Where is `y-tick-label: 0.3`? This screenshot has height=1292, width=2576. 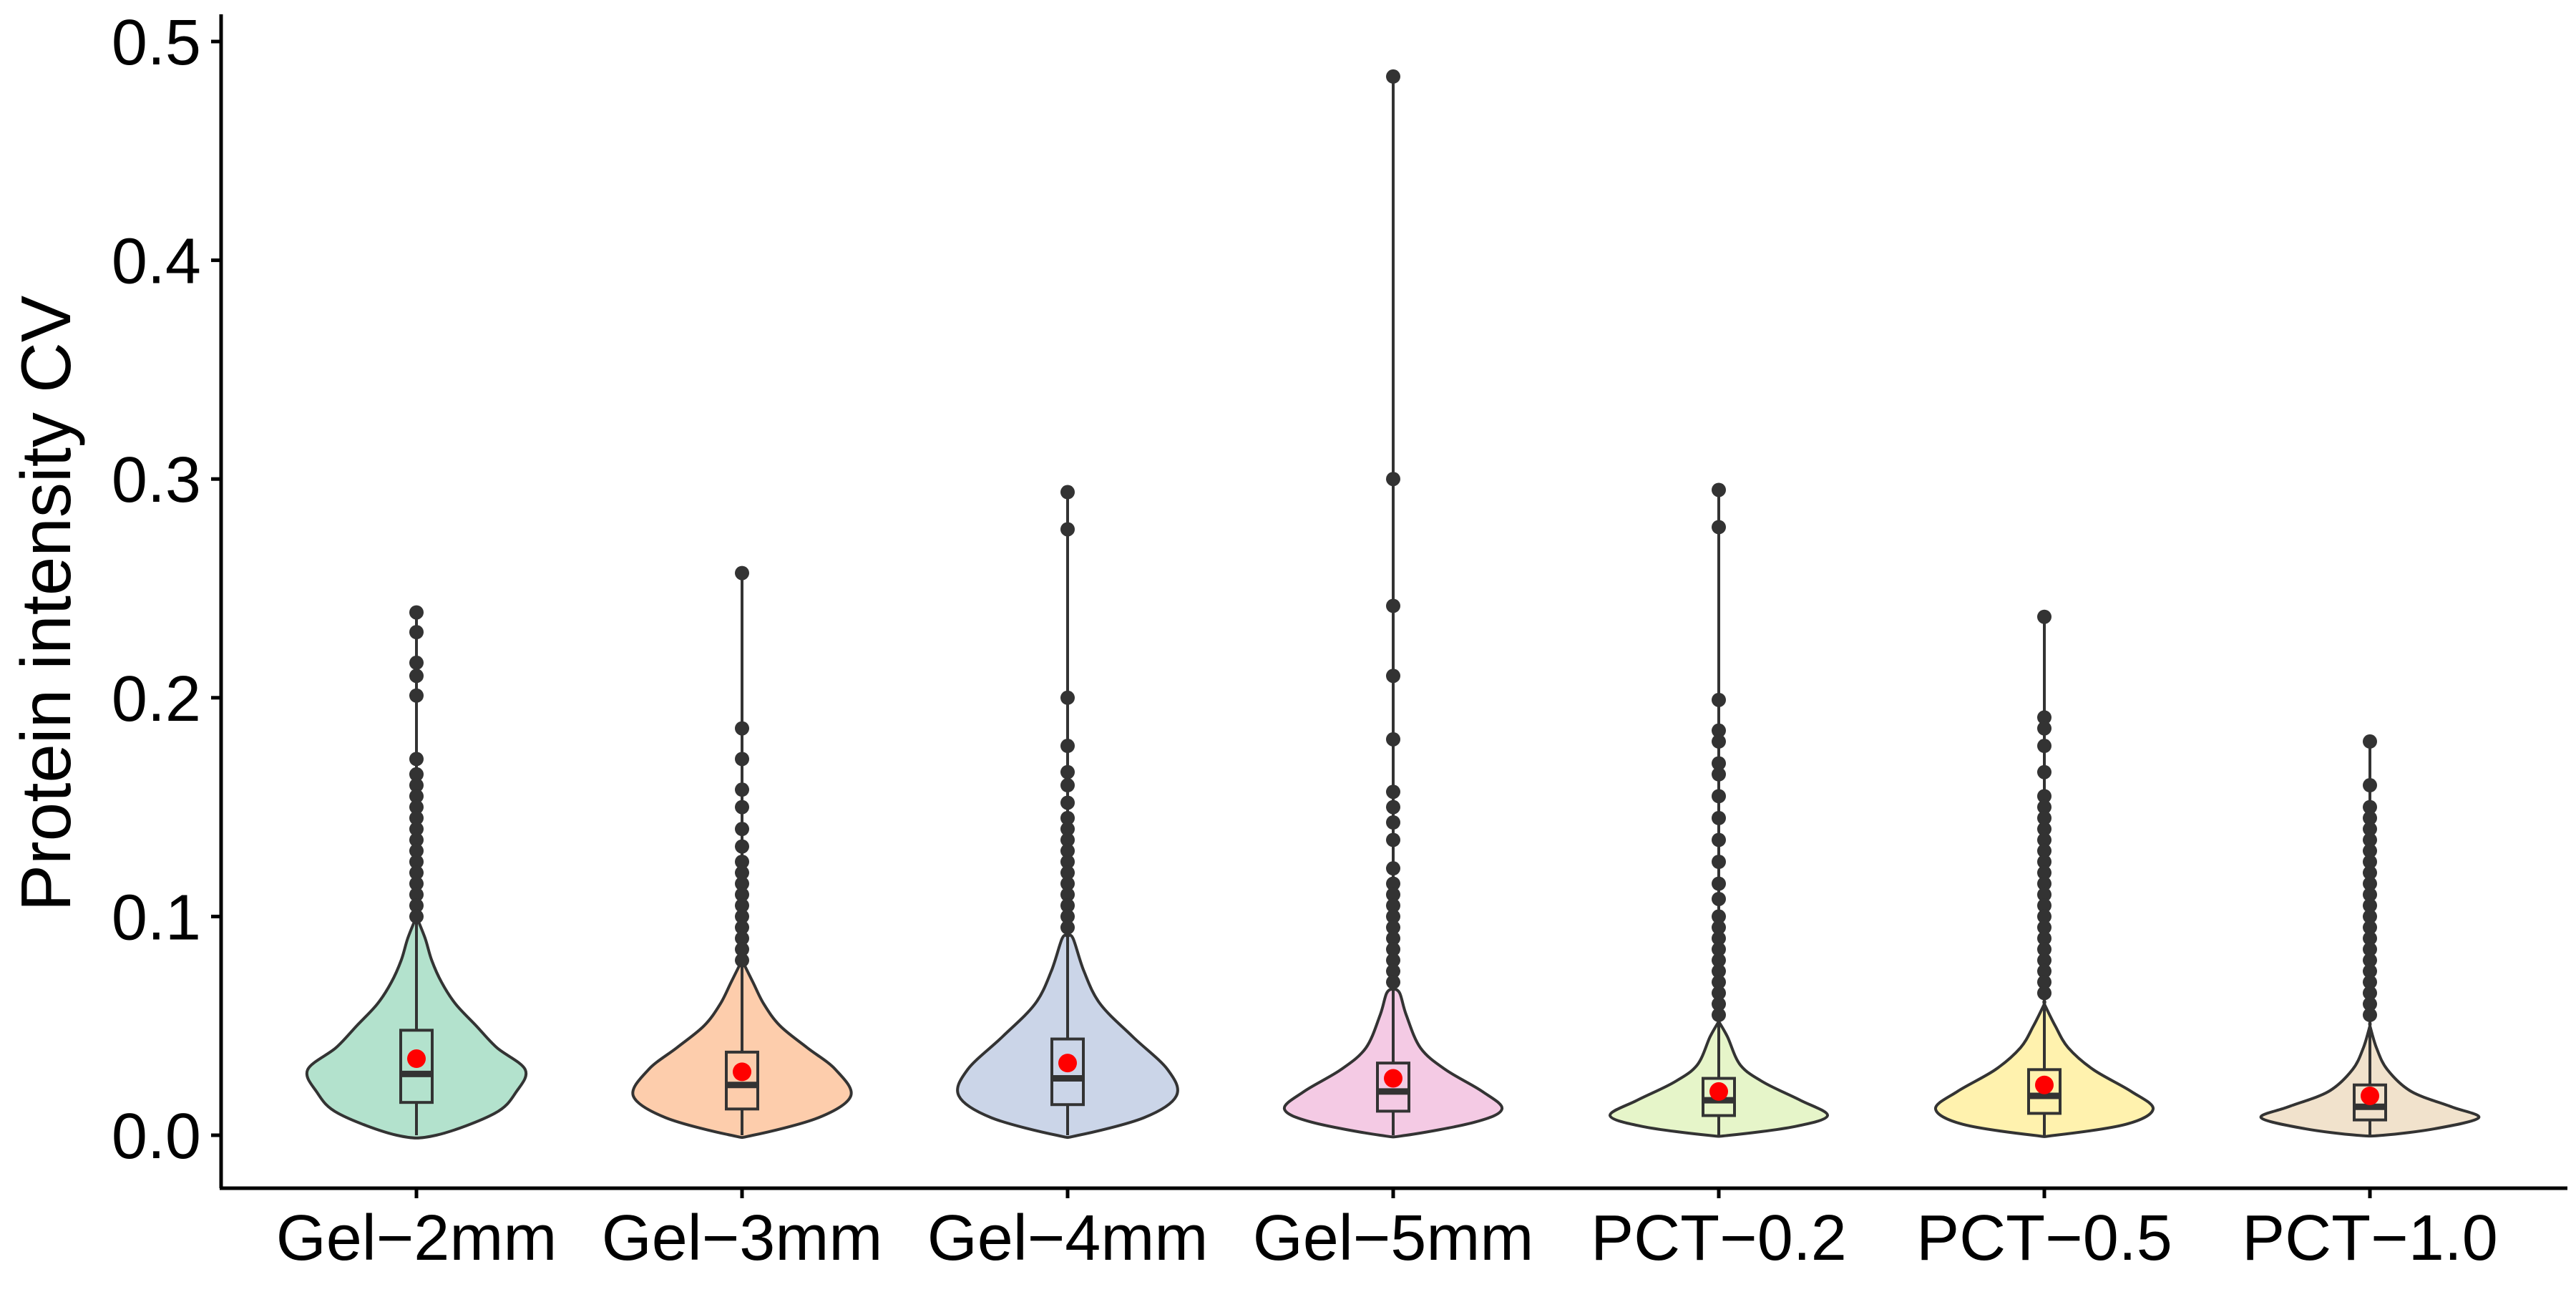 y-tick-label: 0.3 is located at coordinates (156, 480).